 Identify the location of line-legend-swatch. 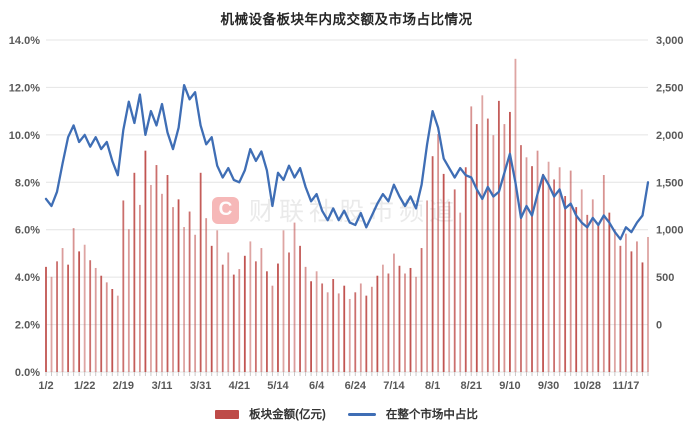
(361, 414).